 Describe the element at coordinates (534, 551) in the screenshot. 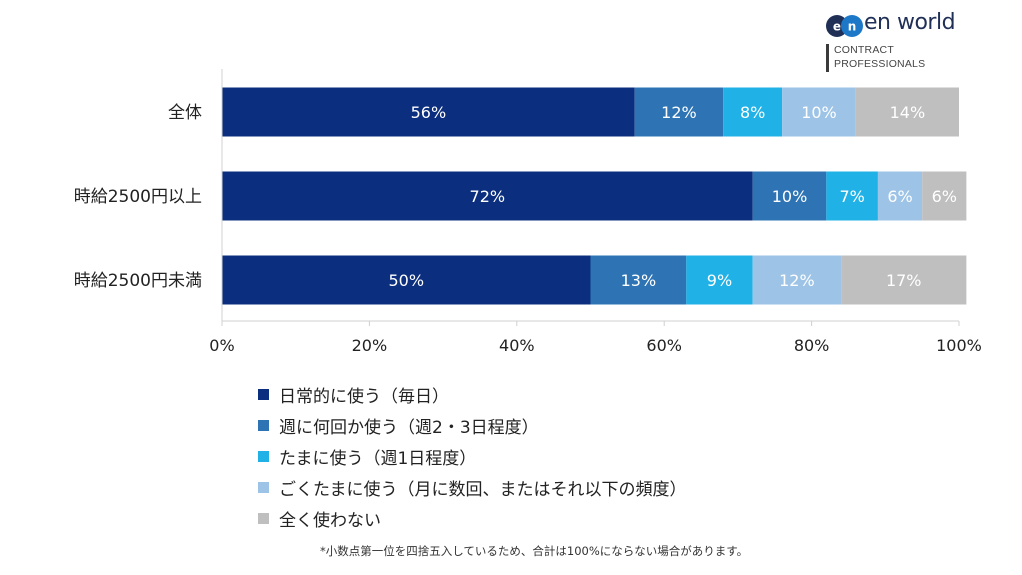

I see `footnote: *小数点第一位を四捨五入しているため、合計は100%にならない場合があります。` at that location.